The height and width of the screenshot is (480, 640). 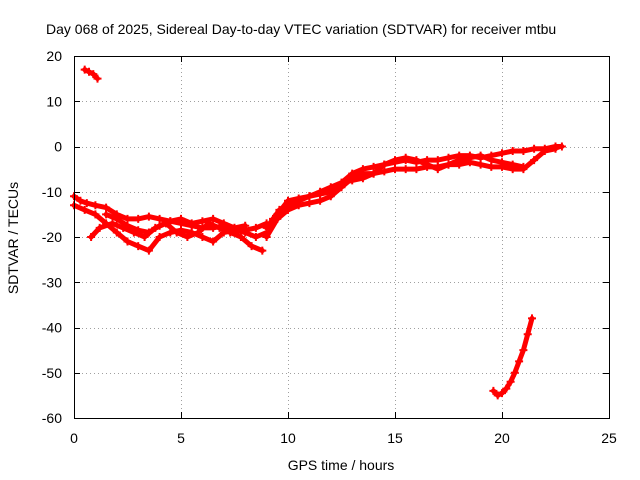 What do you see at coordinates (341, 465) in the screenshot?
I see `x-axis-label: GPS time / hours` at bounding box center [341, 465].